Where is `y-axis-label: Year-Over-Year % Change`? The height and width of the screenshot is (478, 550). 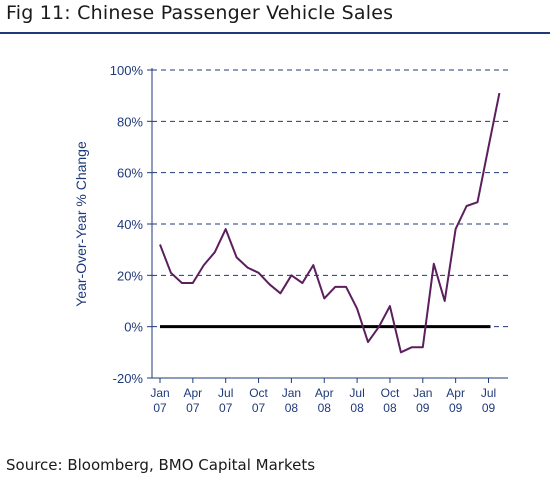 y-axis-label: Year-Over-Year % Change is located at coordinates (81, 224).